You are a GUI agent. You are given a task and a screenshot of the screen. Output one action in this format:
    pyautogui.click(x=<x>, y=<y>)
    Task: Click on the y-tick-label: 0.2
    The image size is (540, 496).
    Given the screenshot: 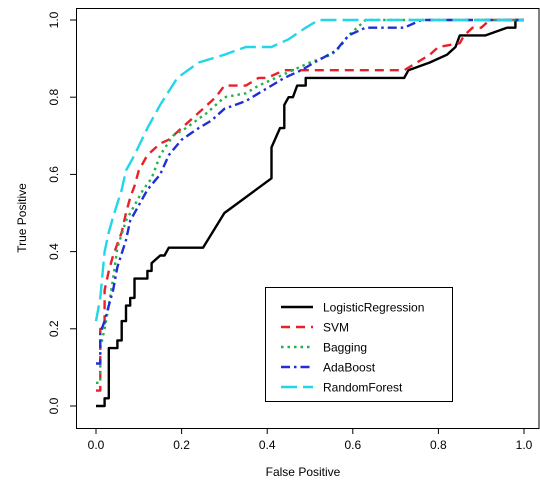 What is the action you would take?
    pyautogui.click(x=54, y=328)
    